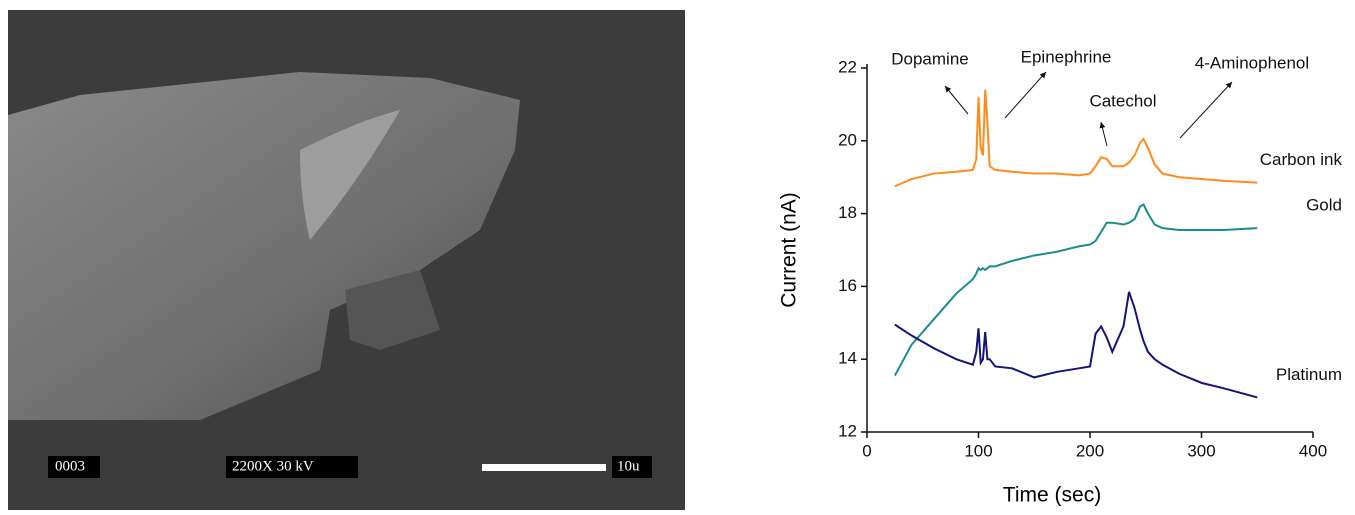  Describe the element at coordinates (1313, 450) in the screenshot. I see `x-tick-label: 400` at that location.